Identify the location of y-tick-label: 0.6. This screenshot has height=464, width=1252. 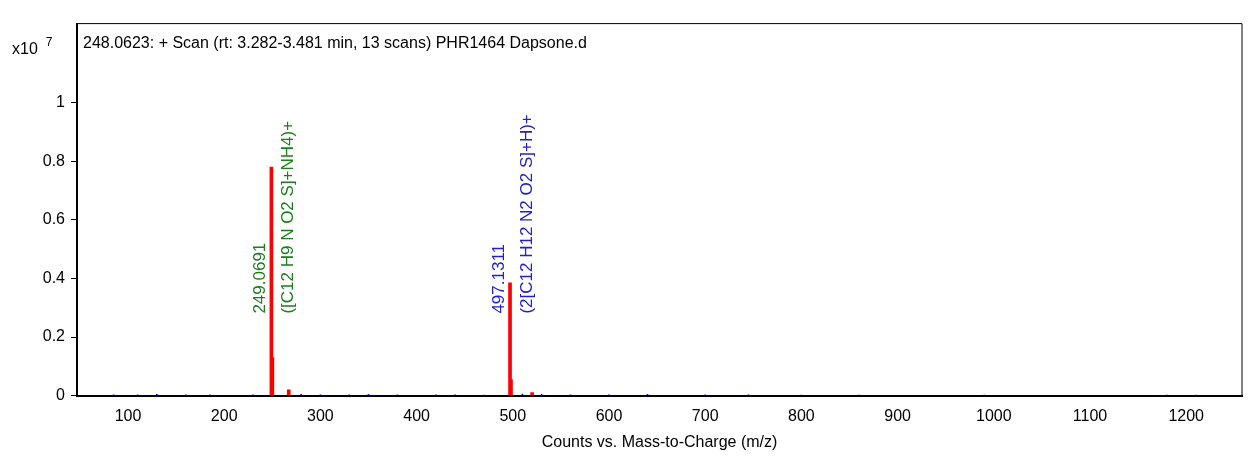
(54, 219).